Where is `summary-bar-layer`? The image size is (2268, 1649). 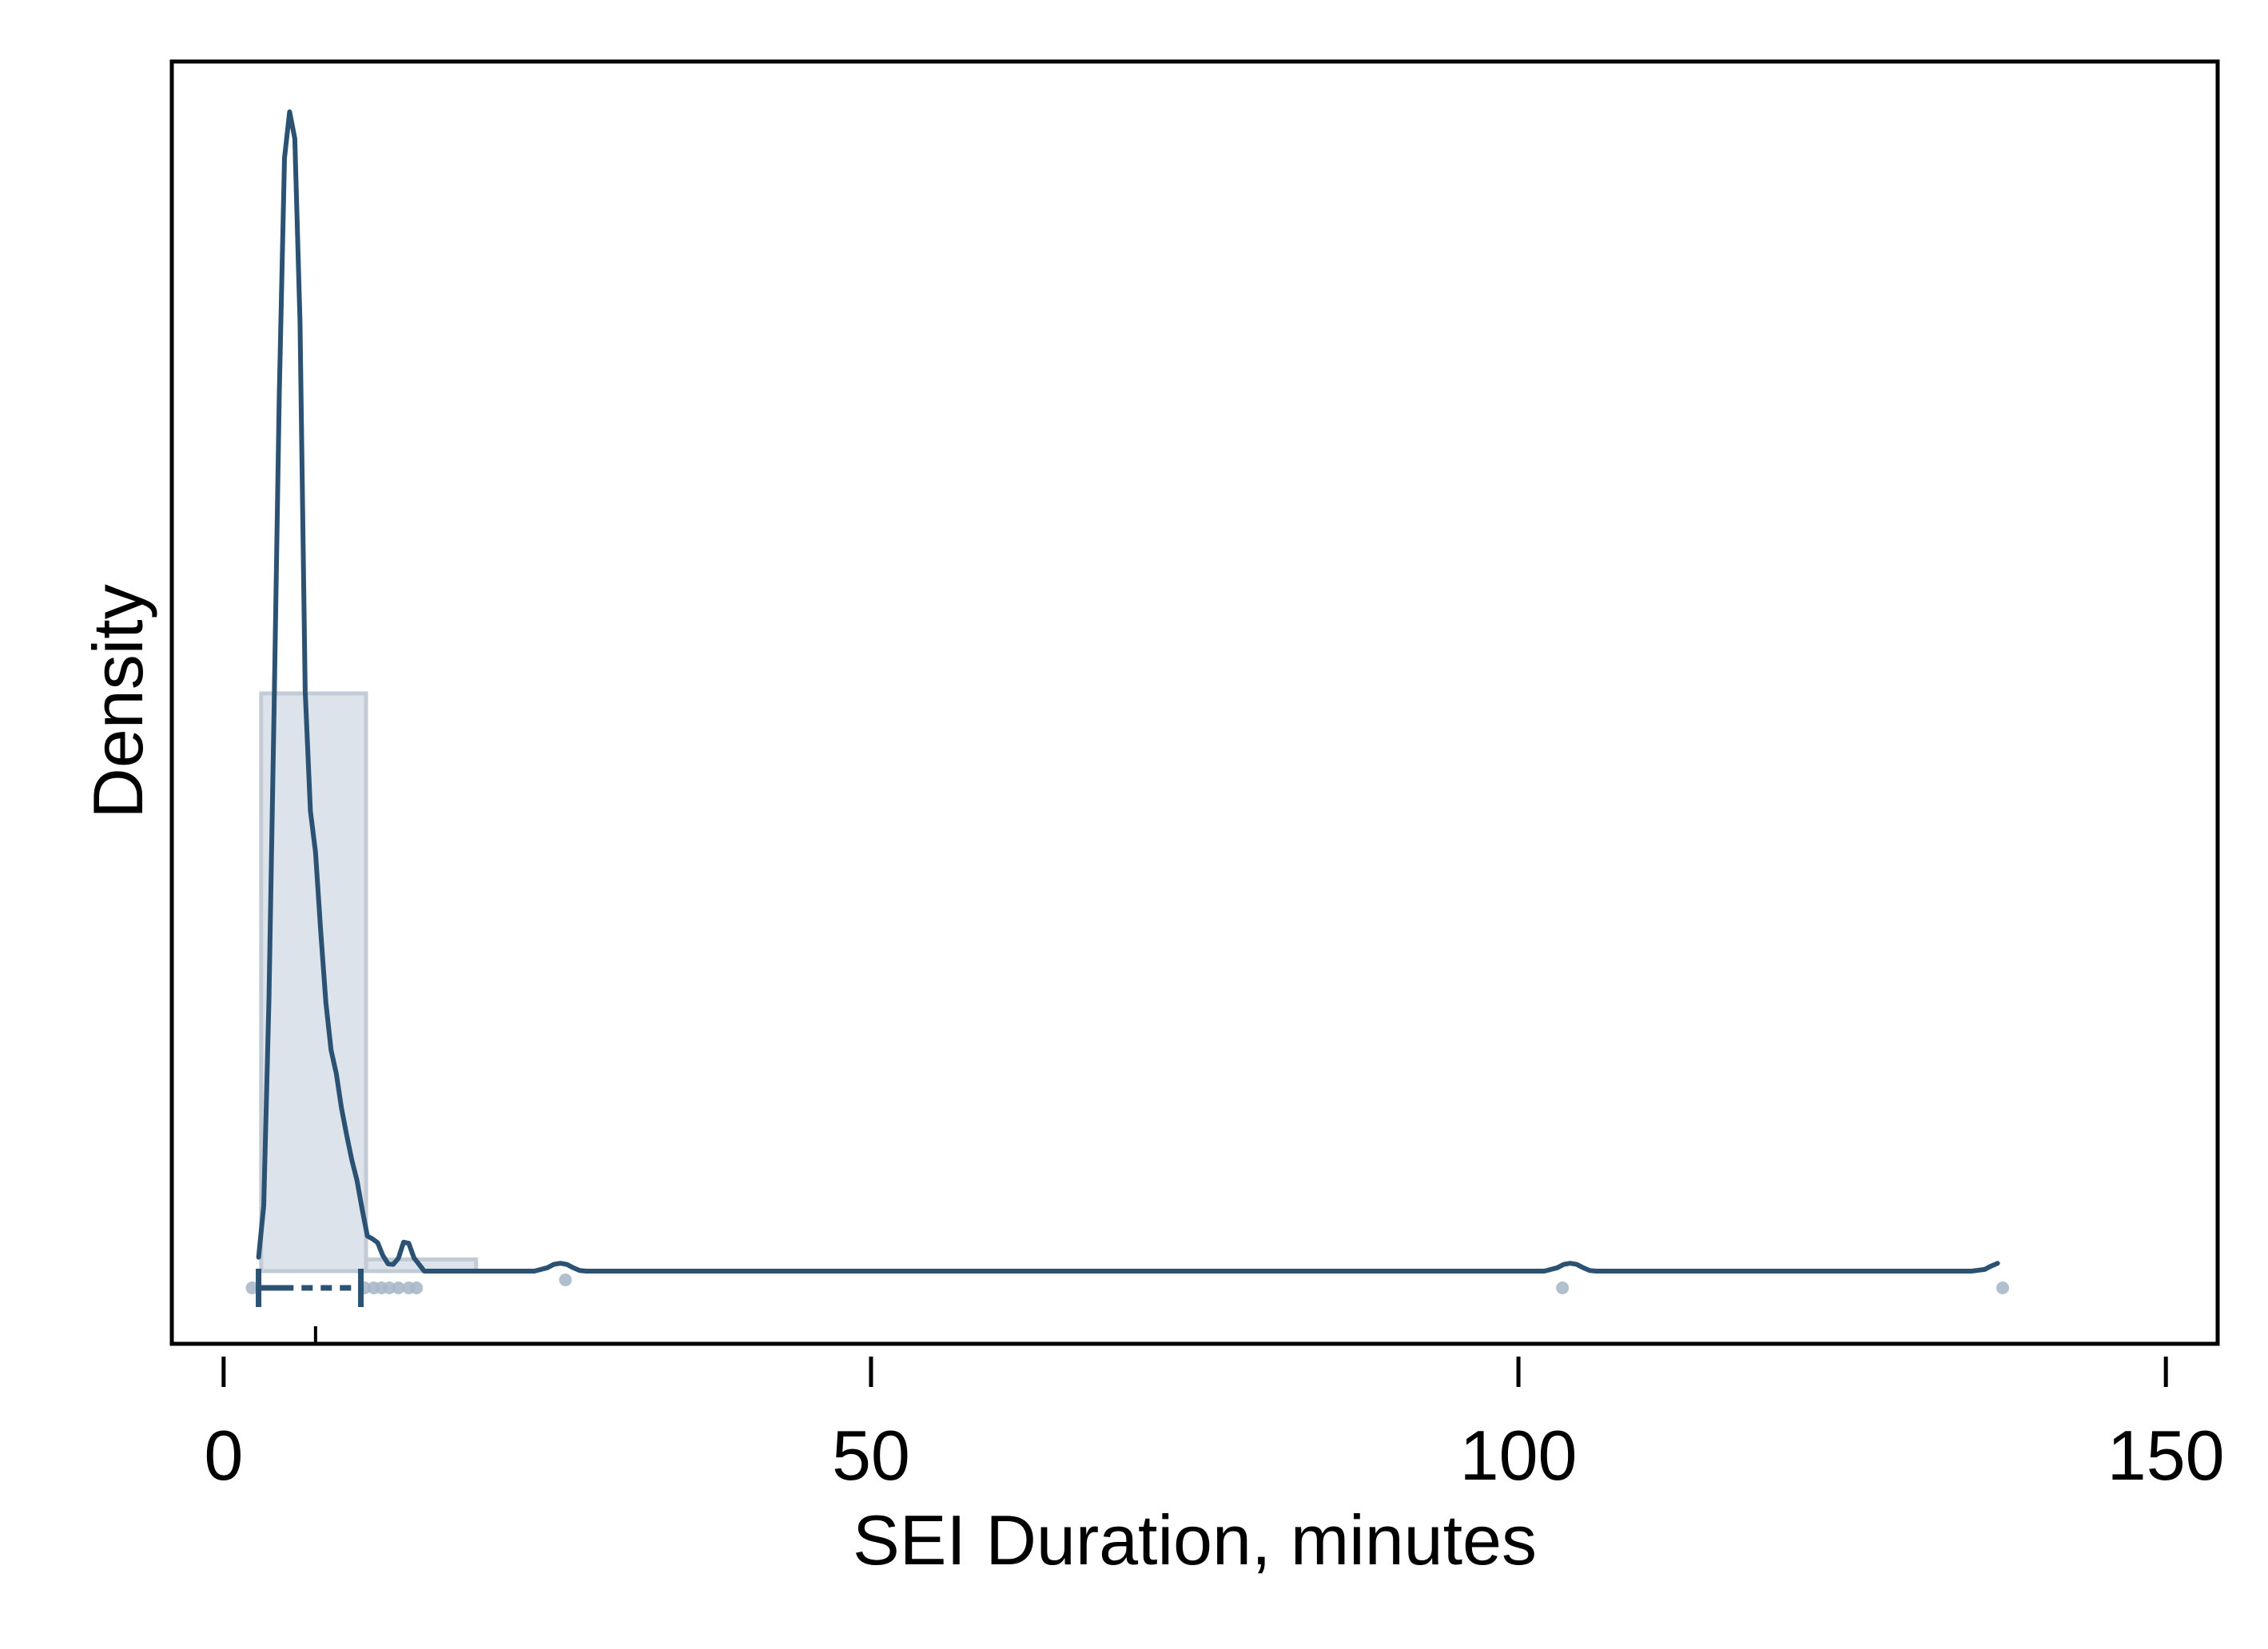
summary-bar-layer is located at coordinates (310, 1306).